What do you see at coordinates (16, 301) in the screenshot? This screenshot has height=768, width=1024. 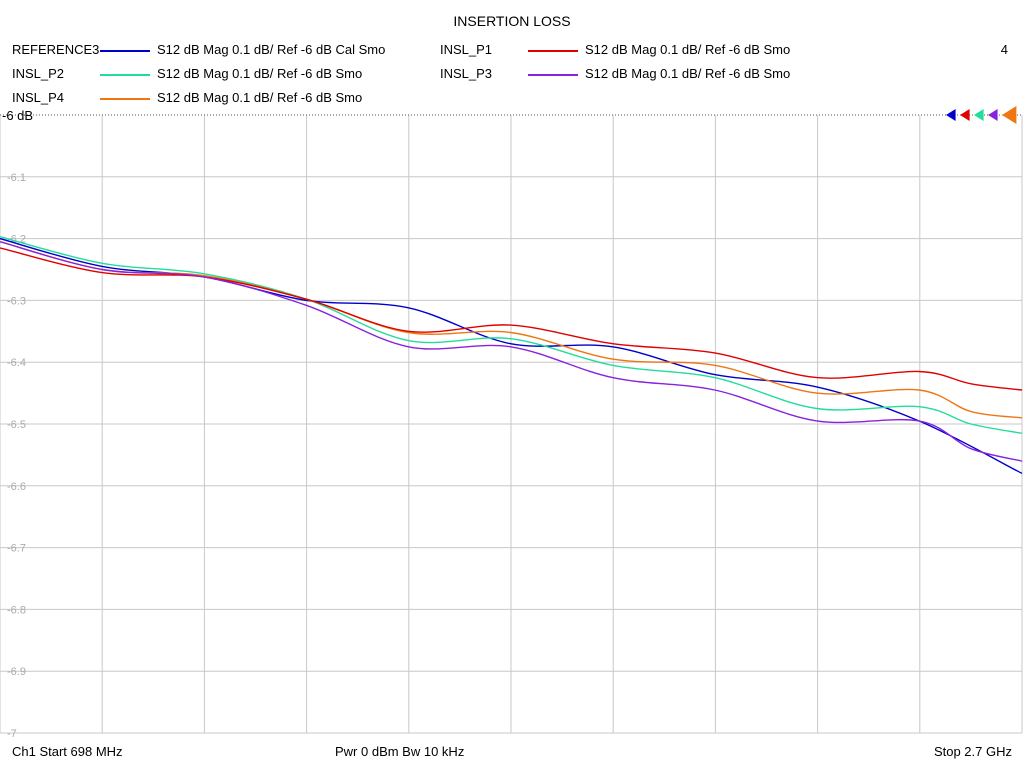 I see `y-tick-label: -6.3` at bounding box center [16, 301].